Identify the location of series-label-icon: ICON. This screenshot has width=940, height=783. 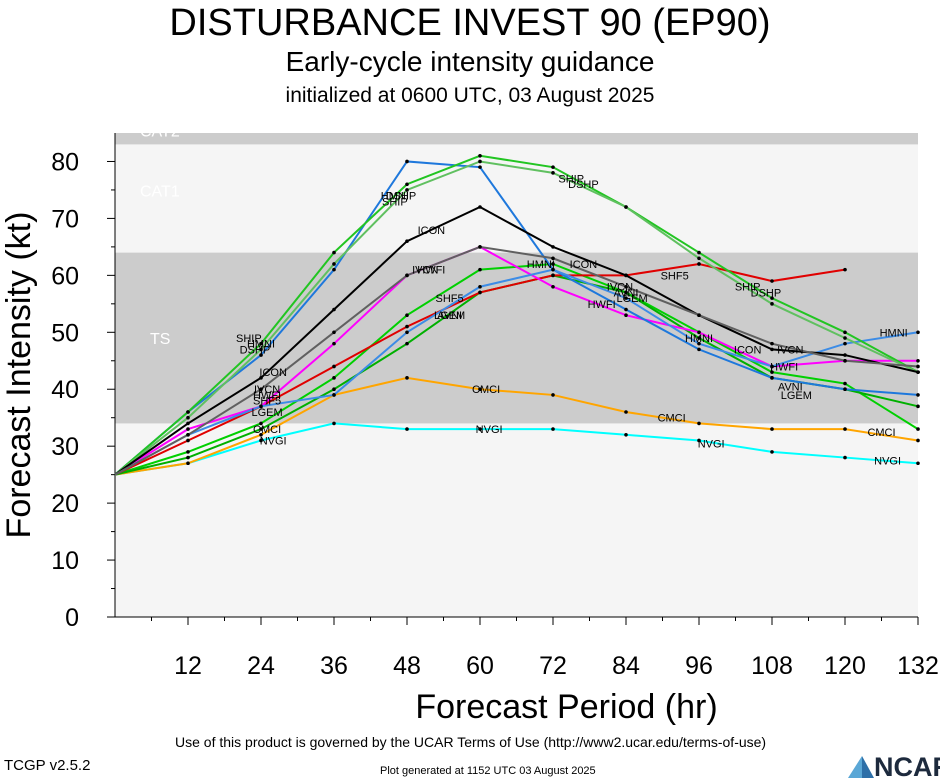
(273, 373).